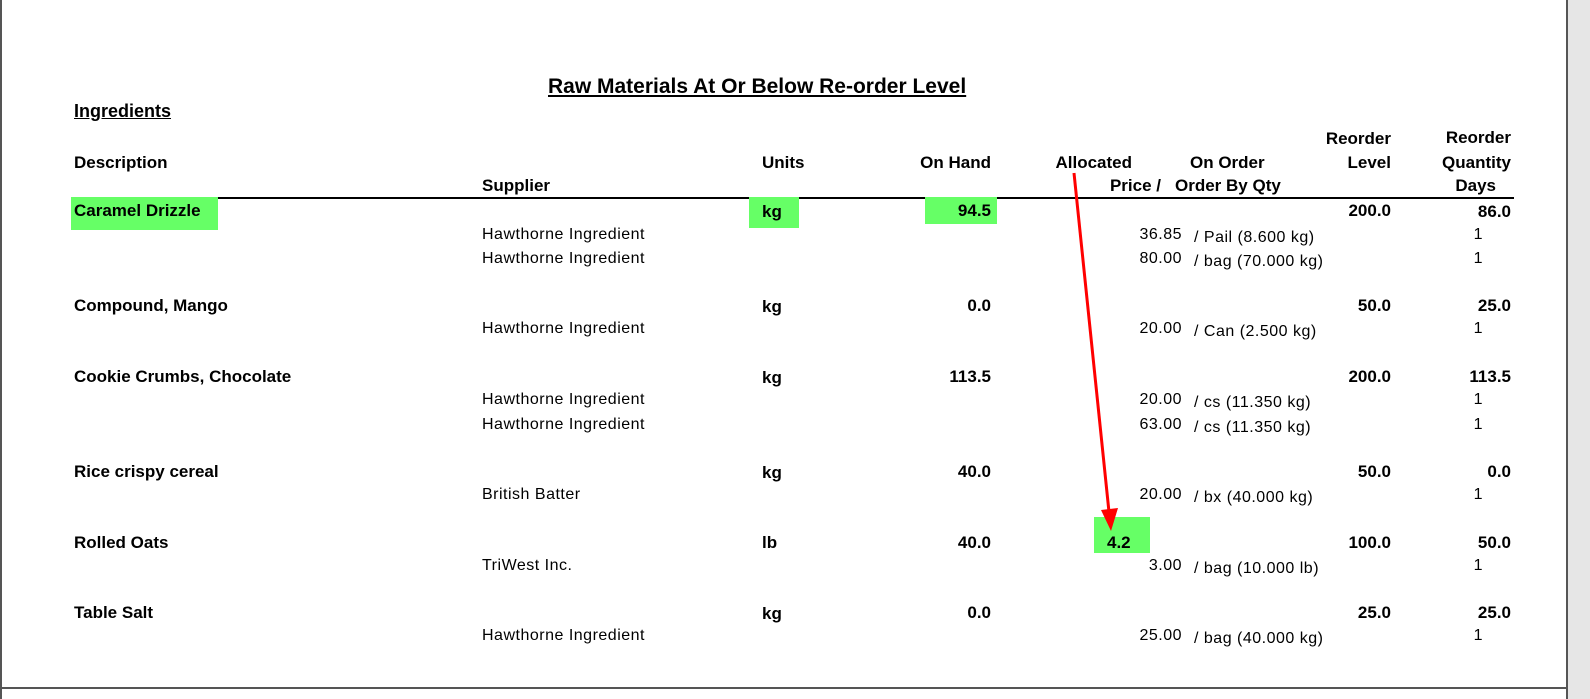 Image resolution: width=1590 pixels, height=699 pixels. What do you see at coordinates (1476, 162) in the screenshot?
I see `header-reorder-qty-line2: Quantity` at bounding box center [1476, 162].